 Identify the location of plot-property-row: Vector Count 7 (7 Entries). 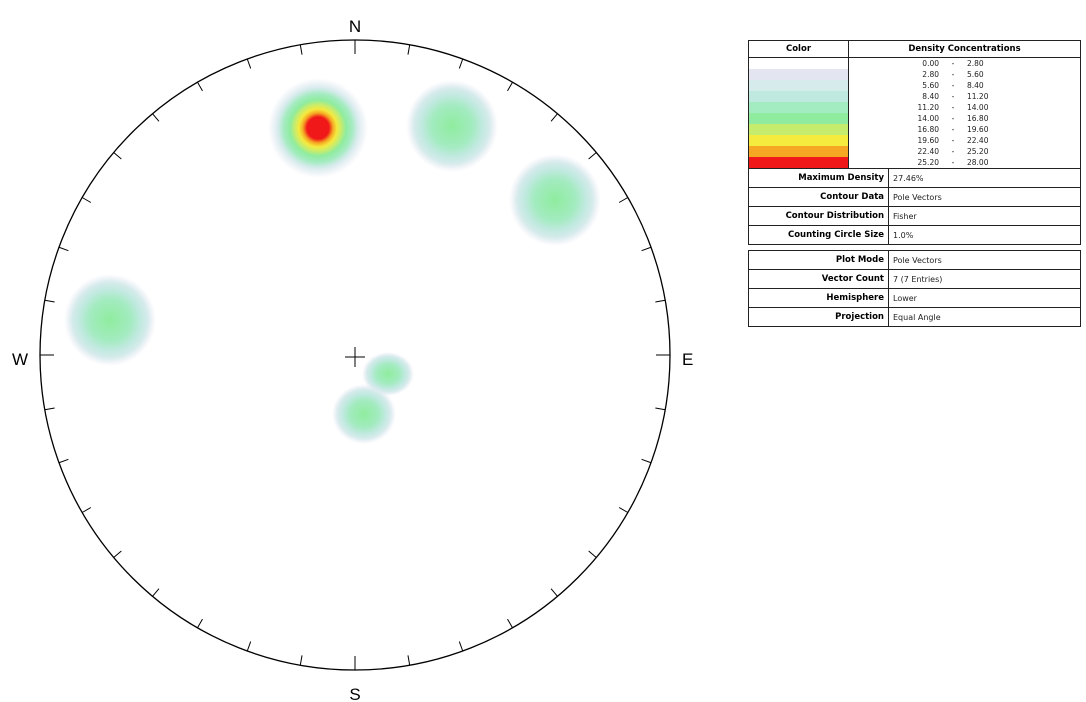
(914, 279).